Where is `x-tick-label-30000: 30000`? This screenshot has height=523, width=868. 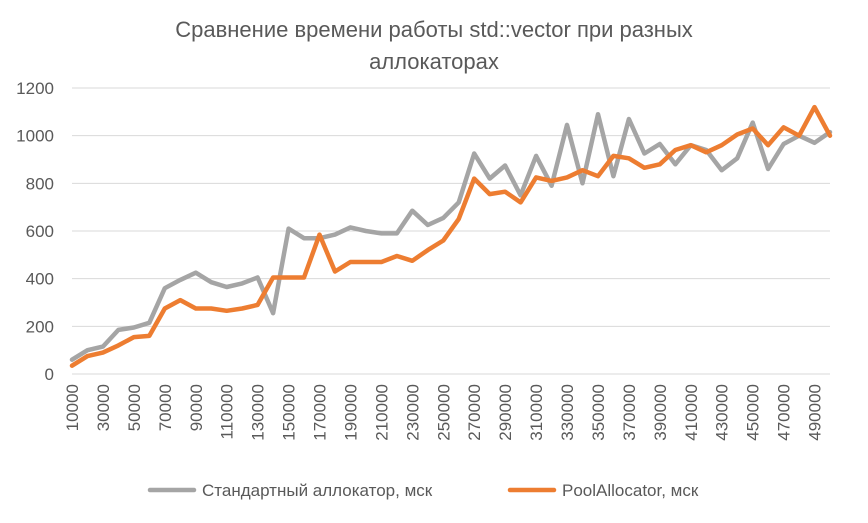 x-tick-label-30000: 30000 is located at coordinates (103, 407).